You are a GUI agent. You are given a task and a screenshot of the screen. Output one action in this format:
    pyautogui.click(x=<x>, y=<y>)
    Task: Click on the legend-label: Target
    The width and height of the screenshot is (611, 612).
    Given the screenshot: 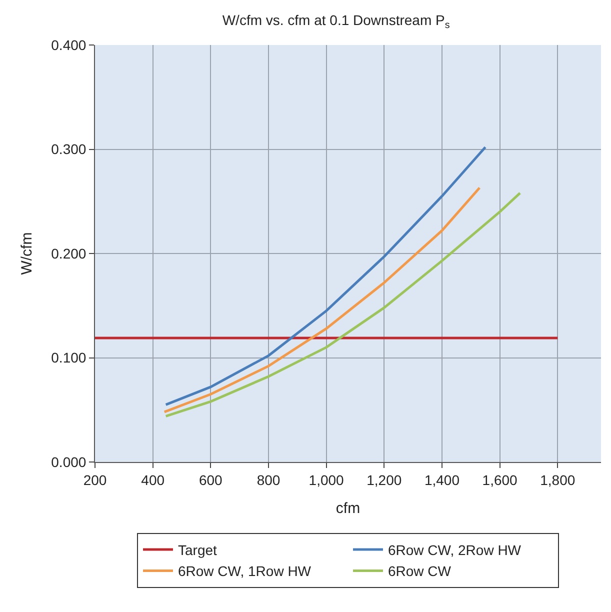 What is the action you would take?
    pyautogui.click(x=198, y=550)
    